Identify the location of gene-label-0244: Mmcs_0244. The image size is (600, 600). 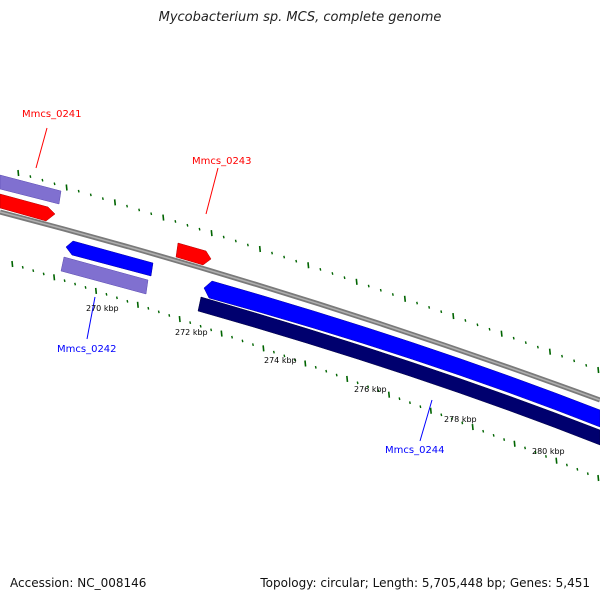
(415, 450).